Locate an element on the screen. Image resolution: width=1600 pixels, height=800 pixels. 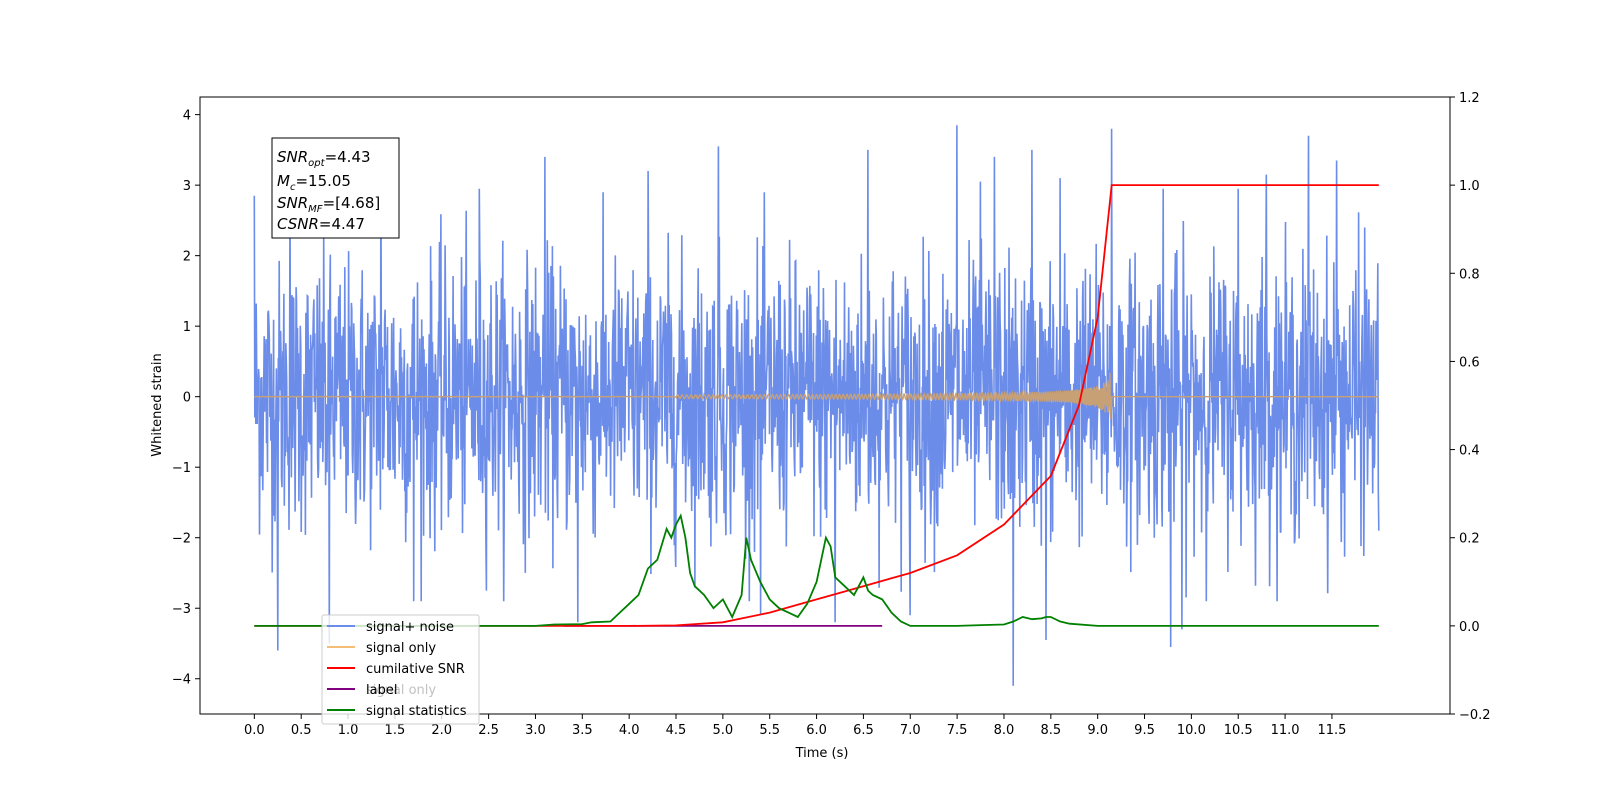
y-axis-left: 4 3 2 1 0 −1 −2 −3 −4 is located at coordinates (186, 398).